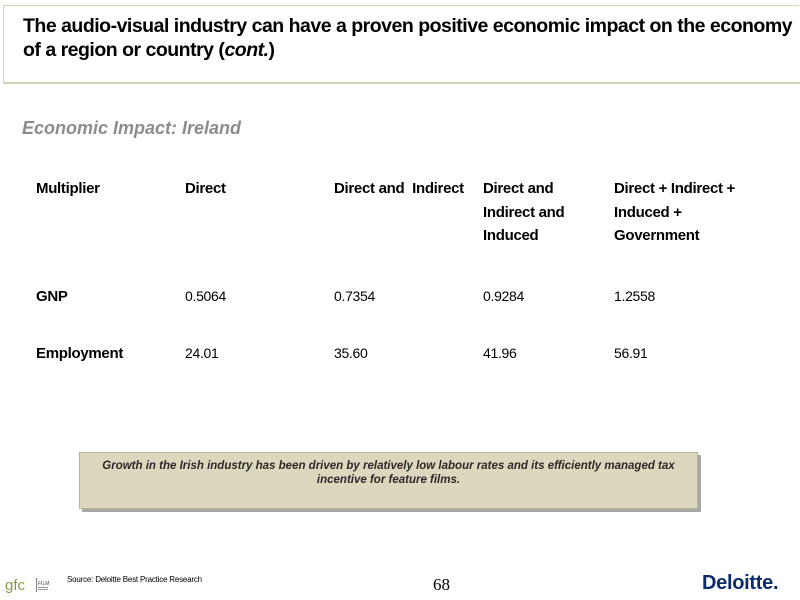  I want to click on column-header-direct-indirect: Direct and Indirect, so click(399, 188).